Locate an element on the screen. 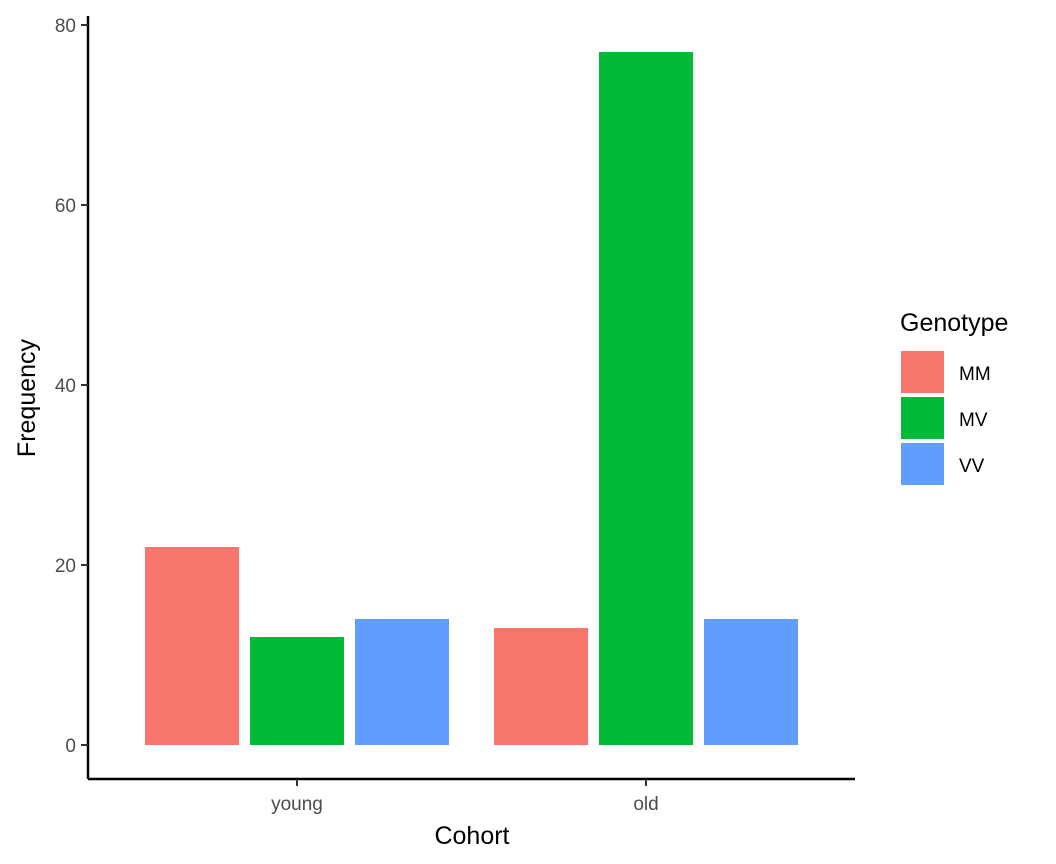 The width and height of the screenshot is (1056, 864). legend: Genotype MM MV VV is located at coordinates (954, 397).